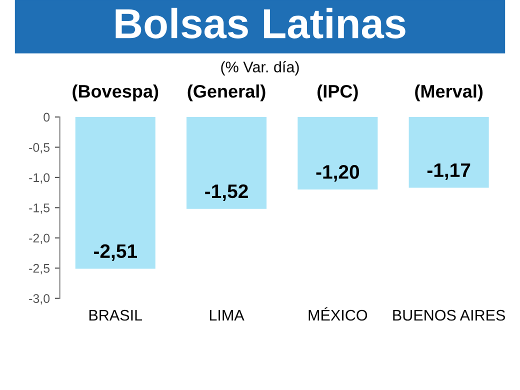 The height and width of the screenshot is (390, 520). What do you see at coordinates (39, 299) in the screenshot?
I see `y-tick-label: -3,0` at bounding box center [39, 299].